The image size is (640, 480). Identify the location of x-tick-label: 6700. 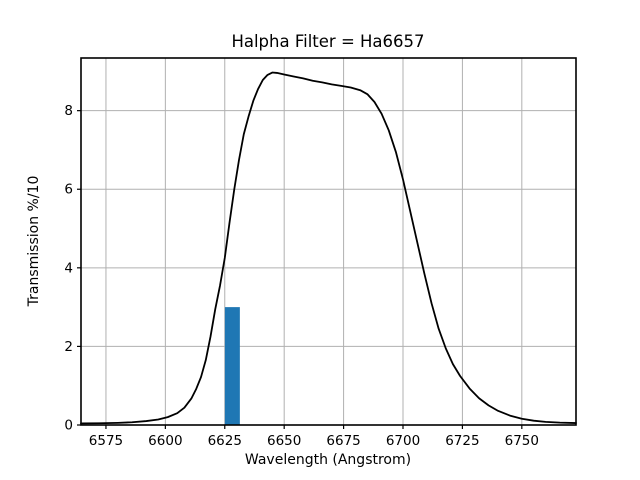
(403, 441).